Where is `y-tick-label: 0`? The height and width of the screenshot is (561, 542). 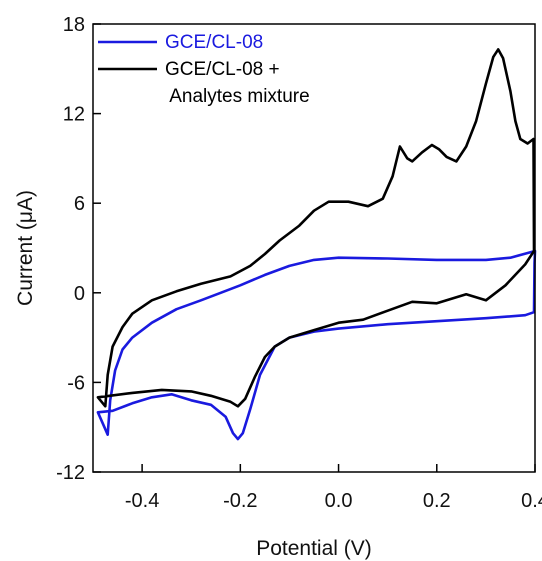 y-tick-label: 0 is located at coordinates (79, 294).